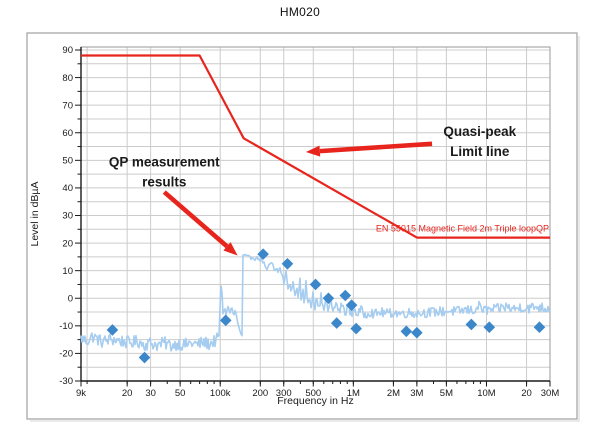  What do you see at coordinates (220, 393) in the screenshot?
I see `x-tick-label: 100k` at bounding box center [220, 393].